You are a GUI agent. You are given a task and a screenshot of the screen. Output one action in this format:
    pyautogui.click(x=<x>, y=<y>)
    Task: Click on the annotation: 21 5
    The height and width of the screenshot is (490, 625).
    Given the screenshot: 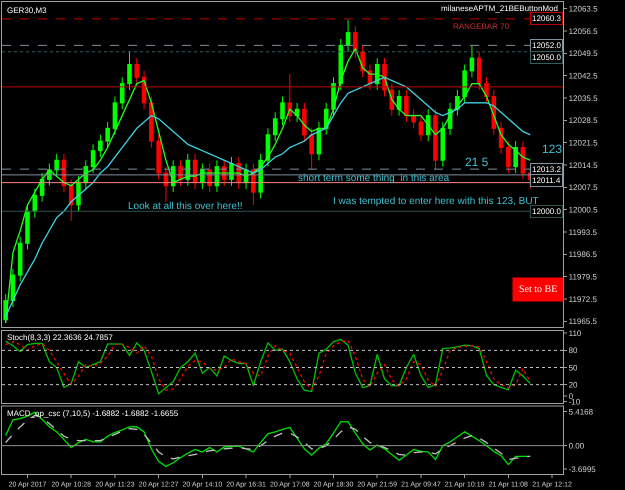 What is the action you would take?
    pyautogui.click(x=477, y=162)
    